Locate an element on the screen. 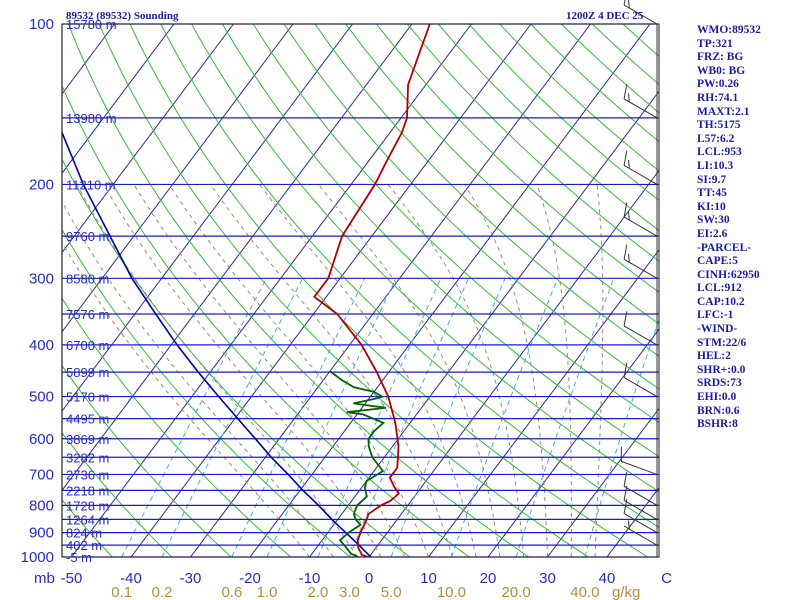  index-item: TT:45 is located at coordinates (712, 193).